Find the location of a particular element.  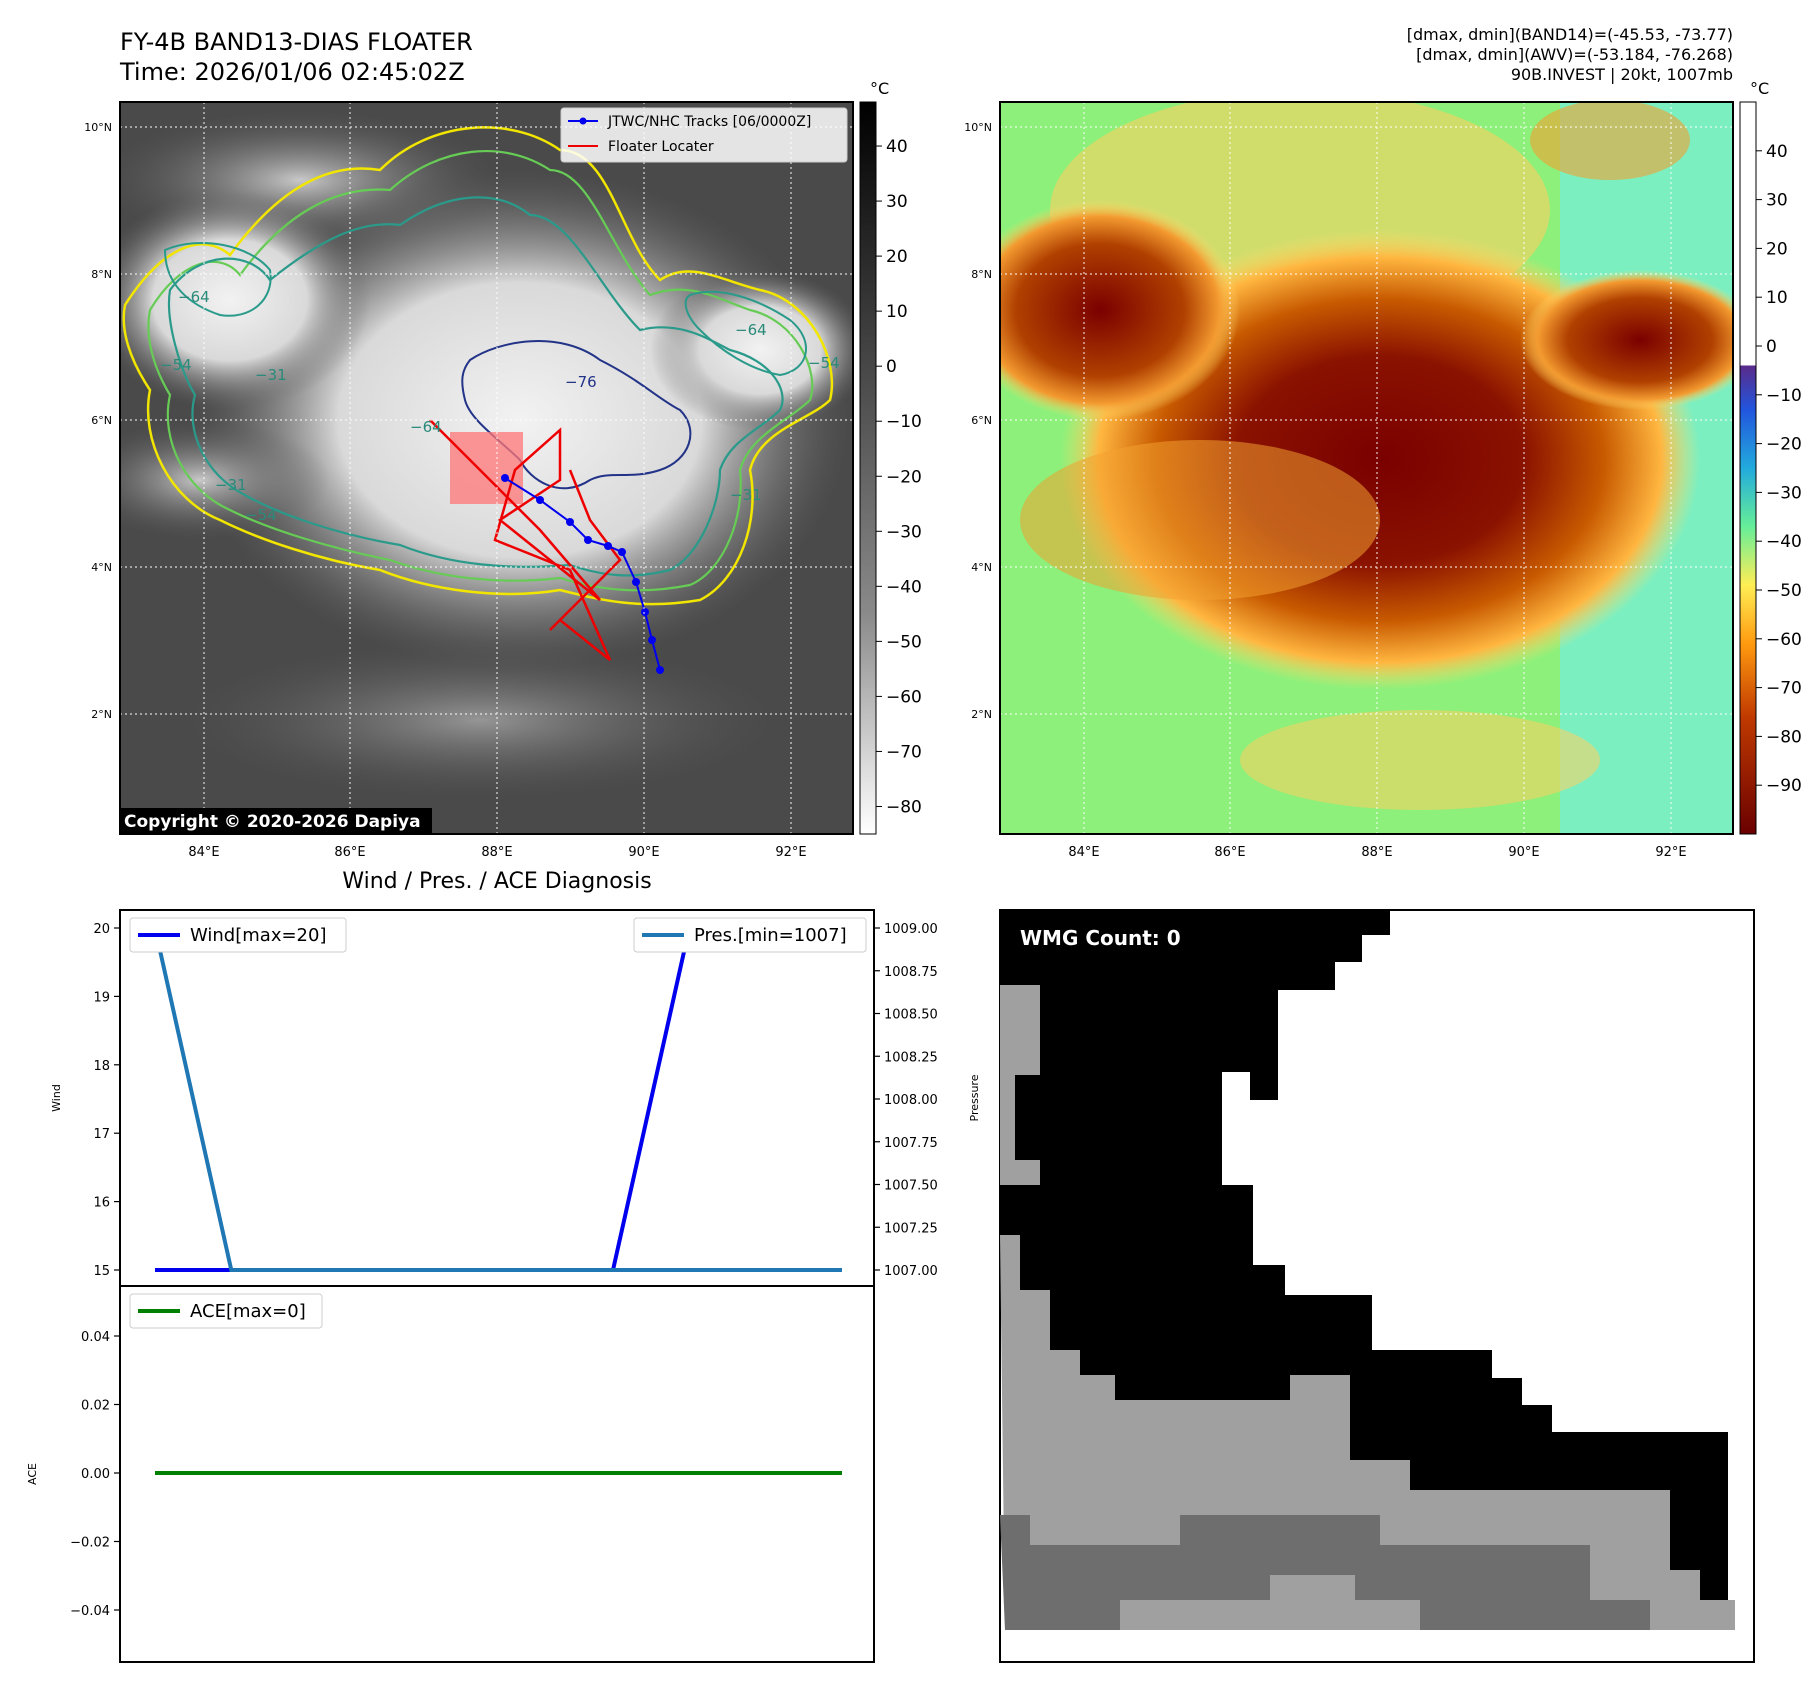

wv-colorbar-label: −60 is located at coordinates (1784, 640).